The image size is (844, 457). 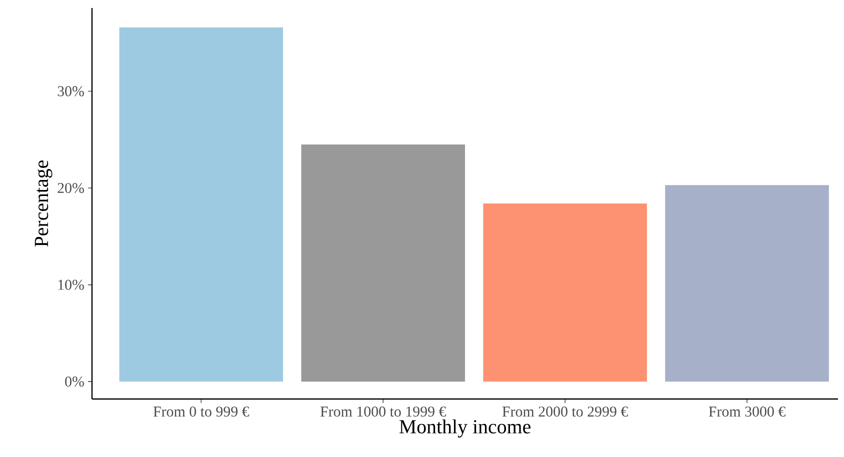 I want to click on x-axis-title: Monthly income, so click(x=464, y=428).